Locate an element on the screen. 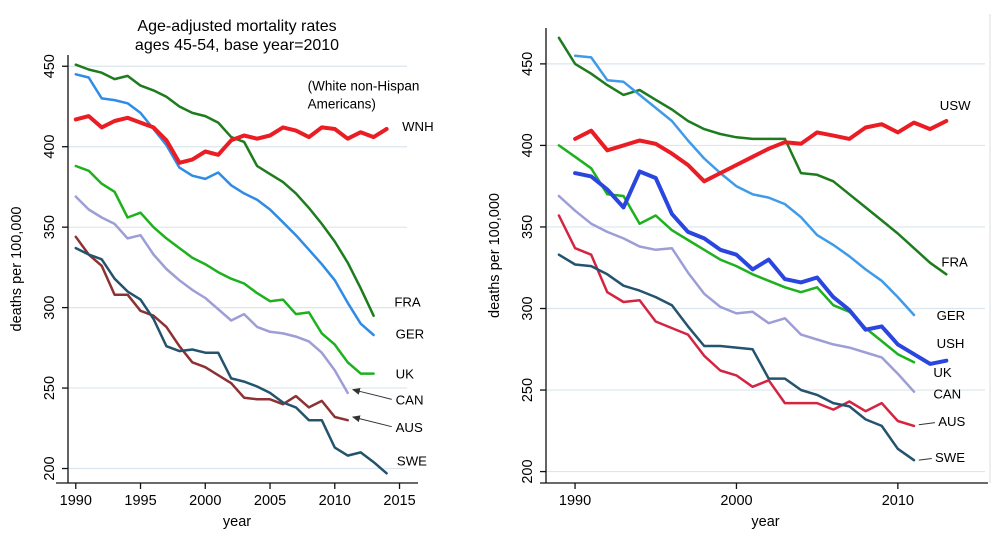 This screenshot has height=543, width=1008. series-line-USW is located at coordinates (761, 151).